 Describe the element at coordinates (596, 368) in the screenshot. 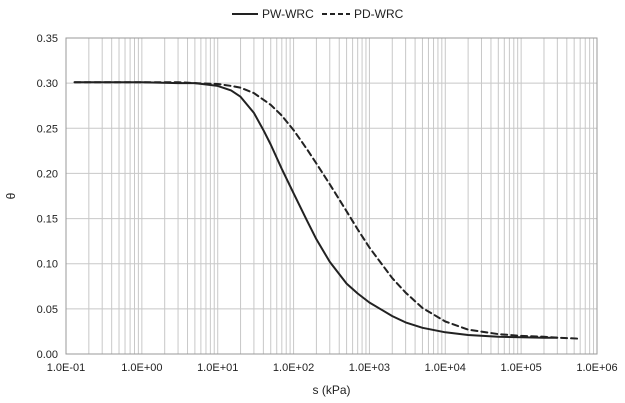

I see `x-tick-label: 1.0E+06` at that location.